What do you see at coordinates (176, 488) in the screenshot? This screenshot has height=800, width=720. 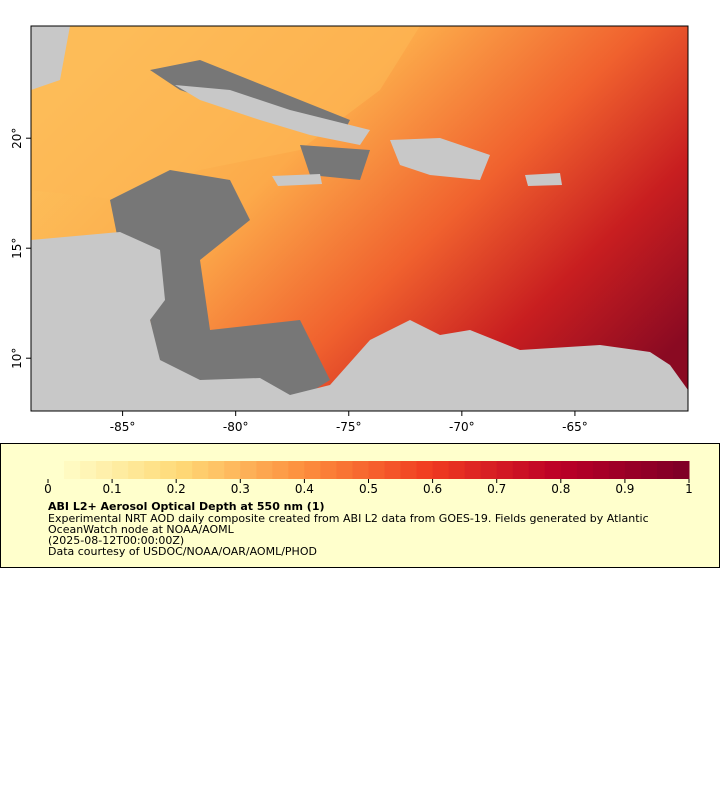 I see `colorbar-tick-label: 0.2` at bounding box center [176, 488].